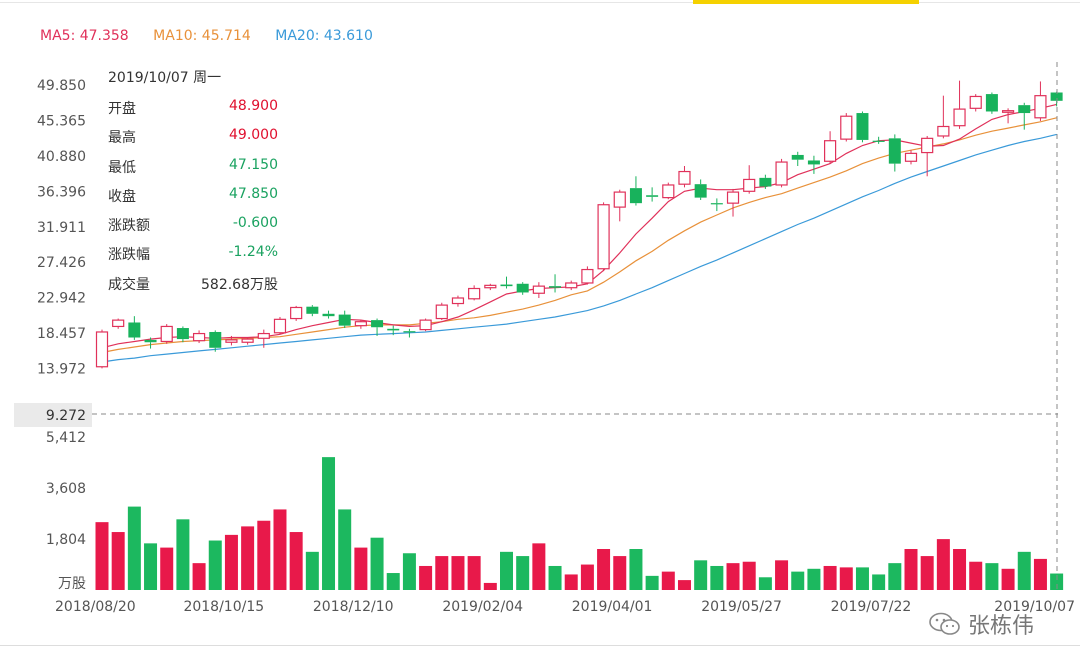 This screenshot has height=670, width=1080. Describe the element at coordinates (95, 607) in the screenshot. I see `x-tick-label: 2018/08/20` at that location.